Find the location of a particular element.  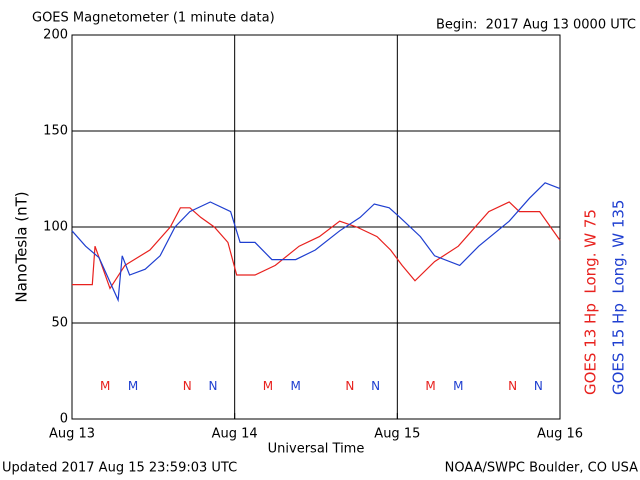

data-line is located at coordinates (316, 245).